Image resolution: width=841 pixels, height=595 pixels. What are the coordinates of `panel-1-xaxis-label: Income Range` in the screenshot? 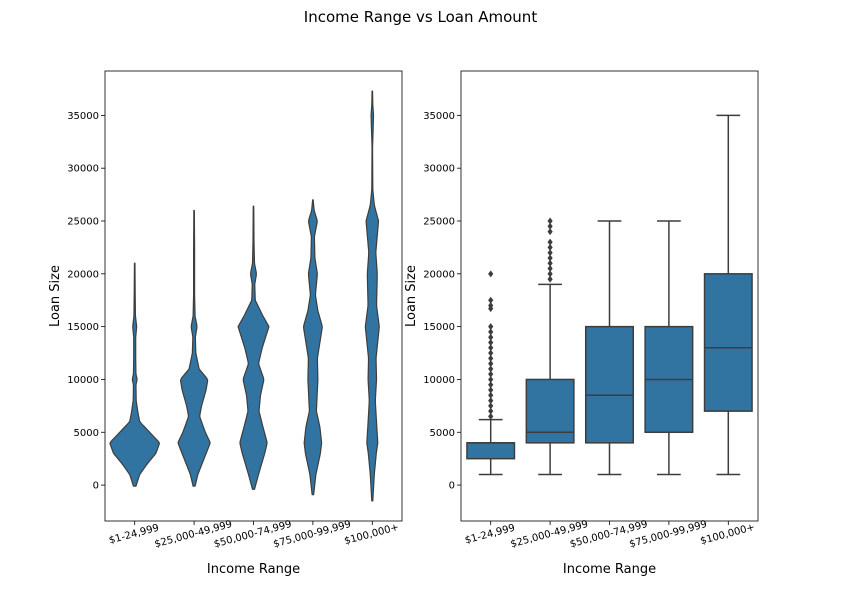 It's located at (253, 569).